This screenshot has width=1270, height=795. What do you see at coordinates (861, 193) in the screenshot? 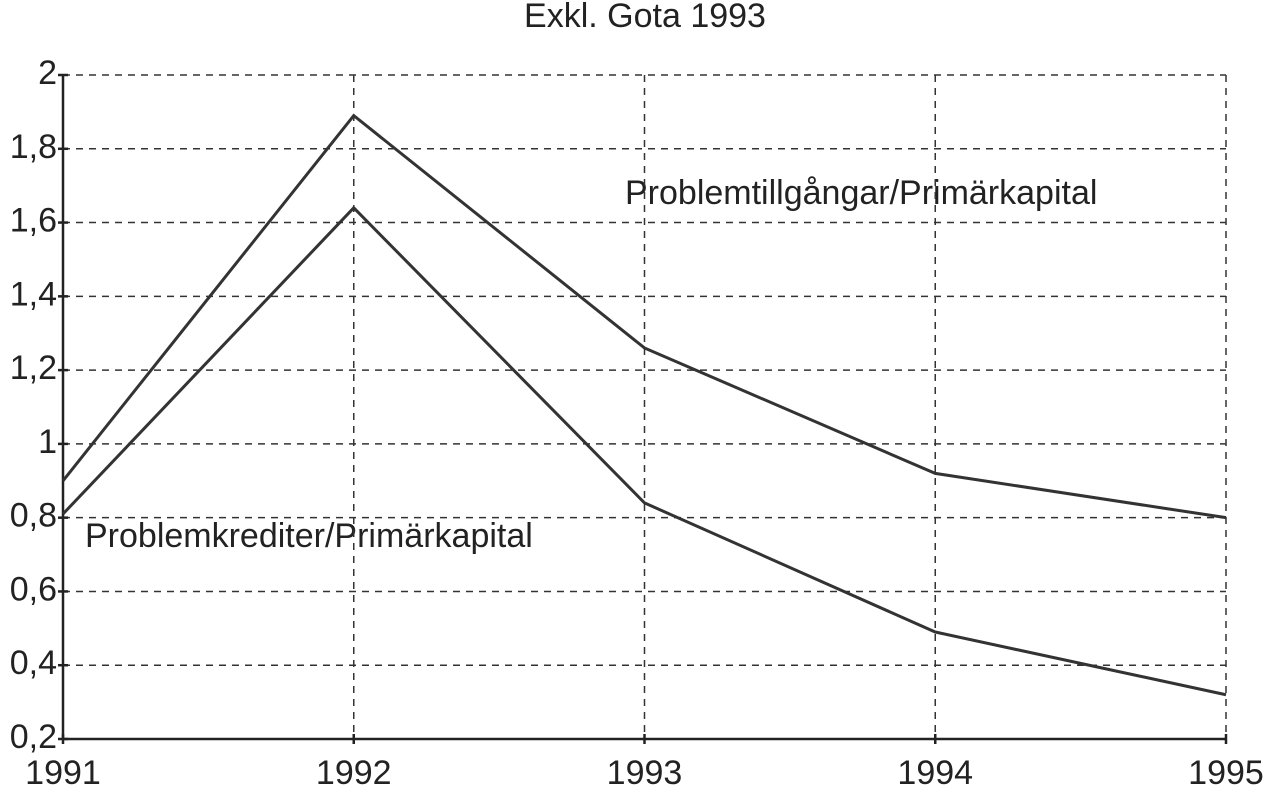
I see `series-label: Problemtillgångar/Primärkapital` at bounding box center [861, 193].